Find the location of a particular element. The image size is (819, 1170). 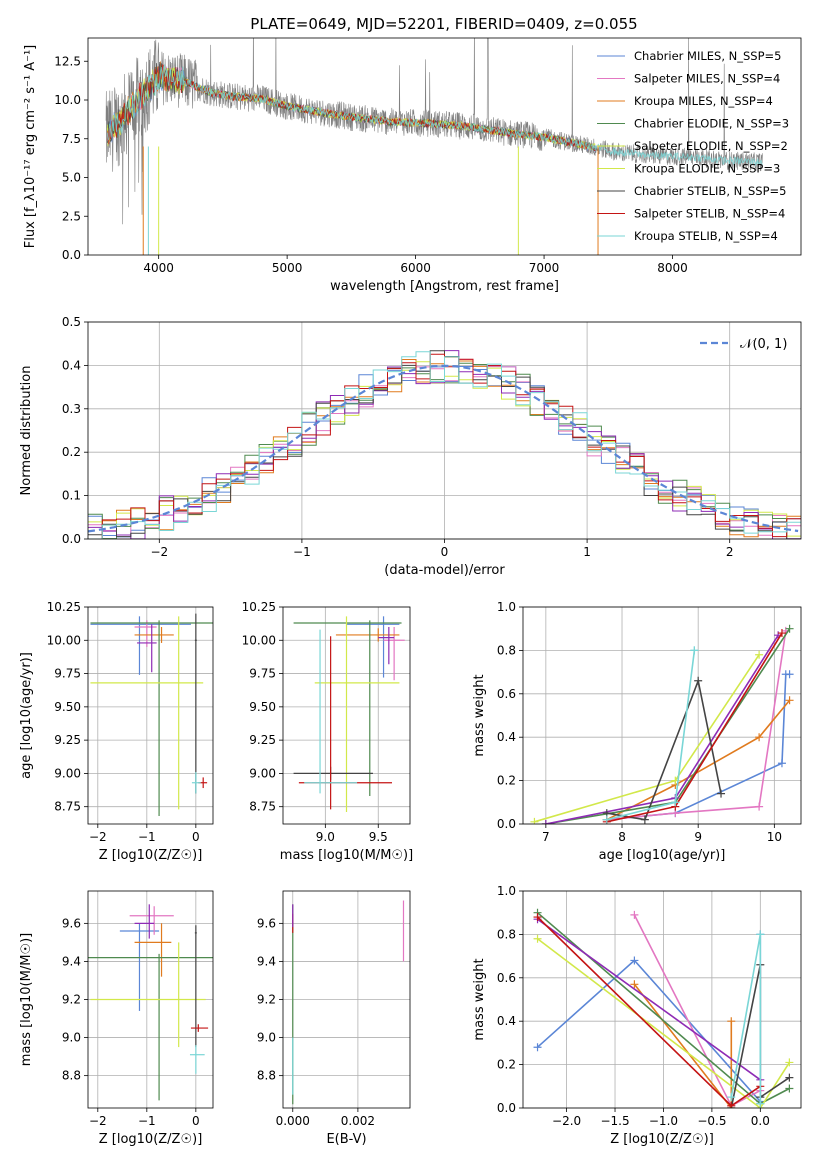

x-axis-label: Z [log10(Z/Z☉)] is located at coordinates (151, 855).